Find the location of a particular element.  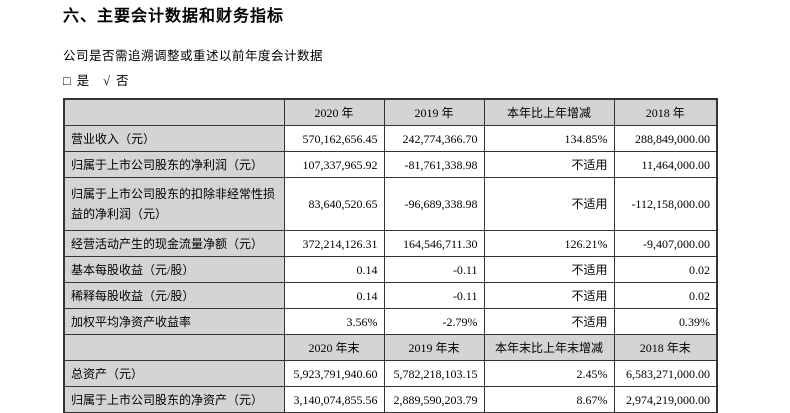

header-cell-yoy-end: 本年末比上年末增减 is located at coordinates (549, 347).